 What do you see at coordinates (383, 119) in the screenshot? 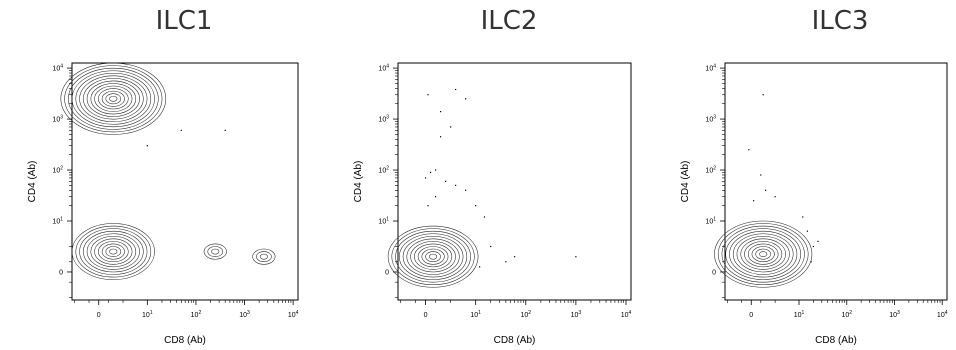
I see `y-tick-label: 10³` at bounding box center [383, 119].